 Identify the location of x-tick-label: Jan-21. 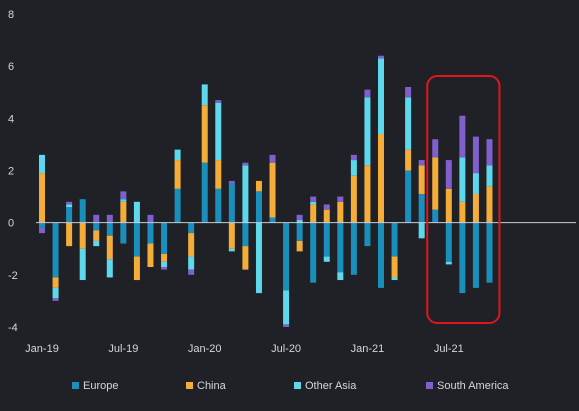
(368, 349).